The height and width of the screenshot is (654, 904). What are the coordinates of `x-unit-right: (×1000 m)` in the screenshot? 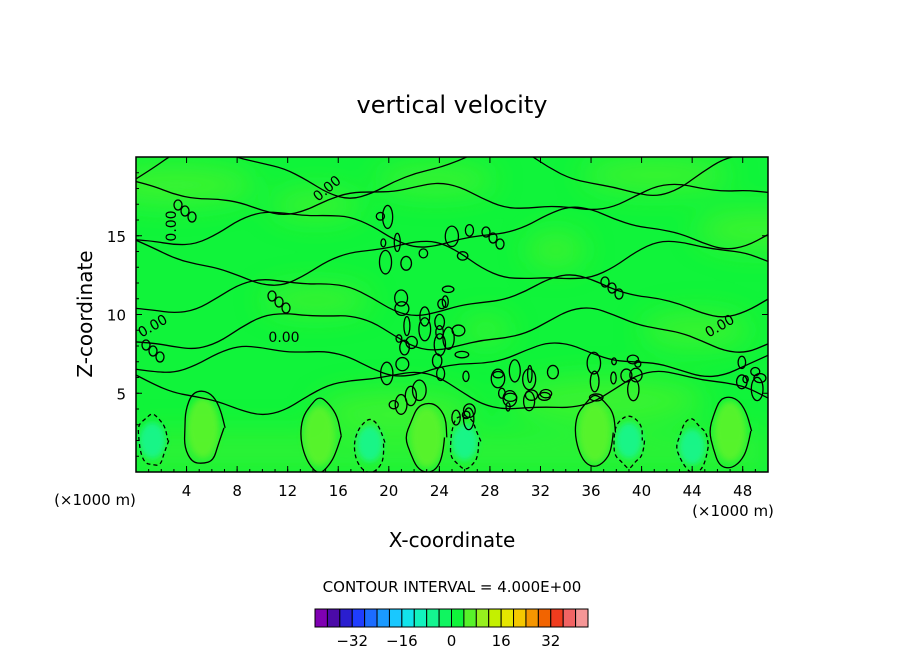 It's located at (733, 511).